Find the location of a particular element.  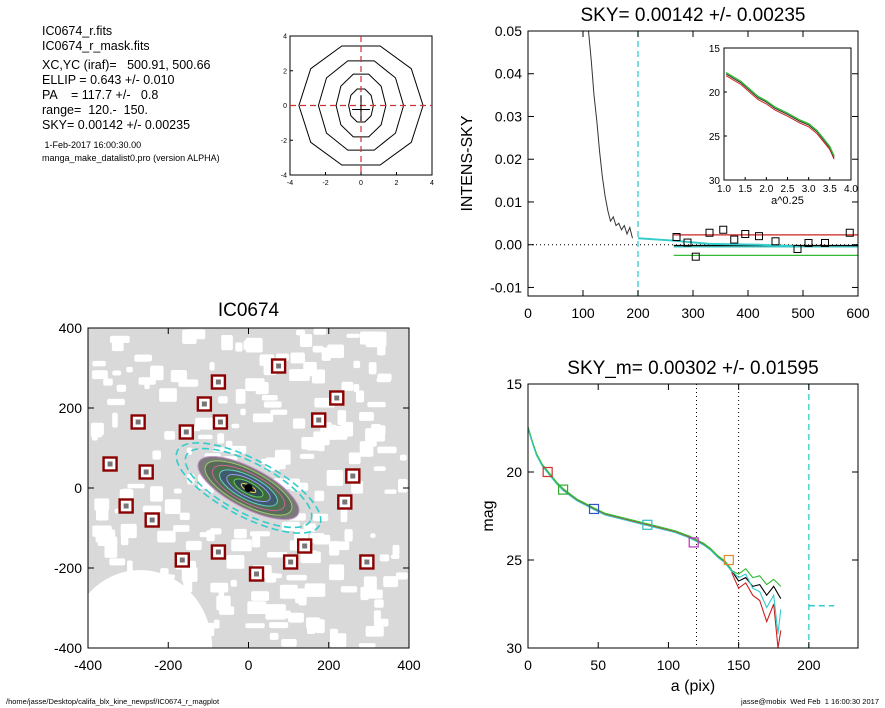

info-line: XC,YC (iraf)= 500.91, 500.66 is located at coordinates (126, 65).